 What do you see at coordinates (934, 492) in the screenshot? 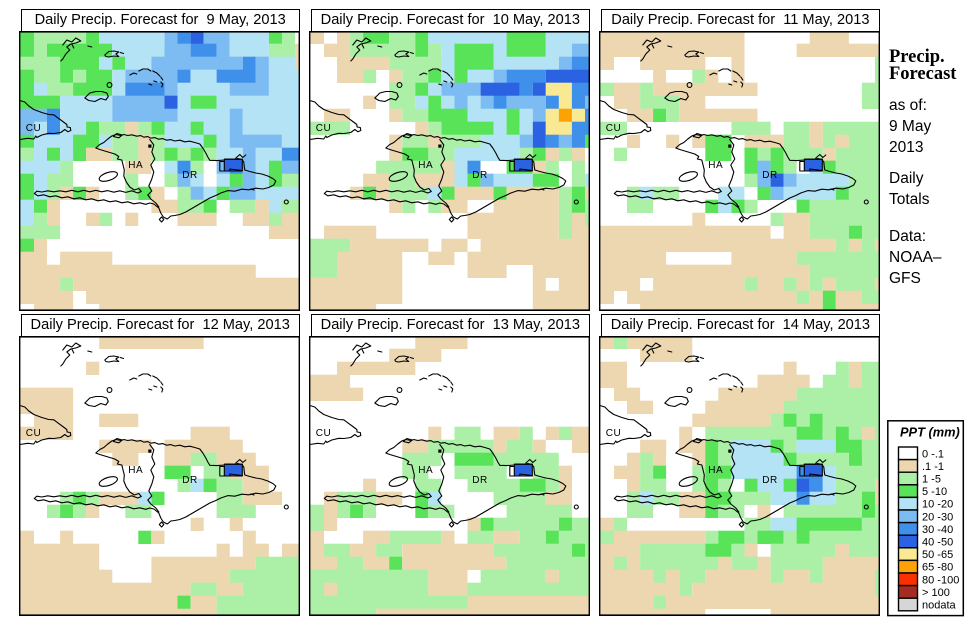
I see `svg-text: 5 -10` at bounding box center [934, 492].